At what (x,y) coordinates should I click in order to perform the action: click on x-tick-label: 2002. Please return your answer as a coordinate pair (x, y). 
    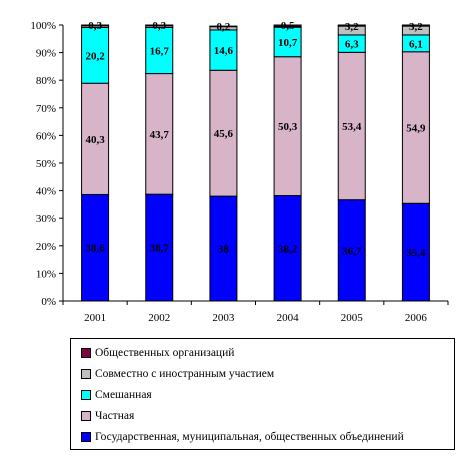
    Looking at the image, I should click on (159, 318).